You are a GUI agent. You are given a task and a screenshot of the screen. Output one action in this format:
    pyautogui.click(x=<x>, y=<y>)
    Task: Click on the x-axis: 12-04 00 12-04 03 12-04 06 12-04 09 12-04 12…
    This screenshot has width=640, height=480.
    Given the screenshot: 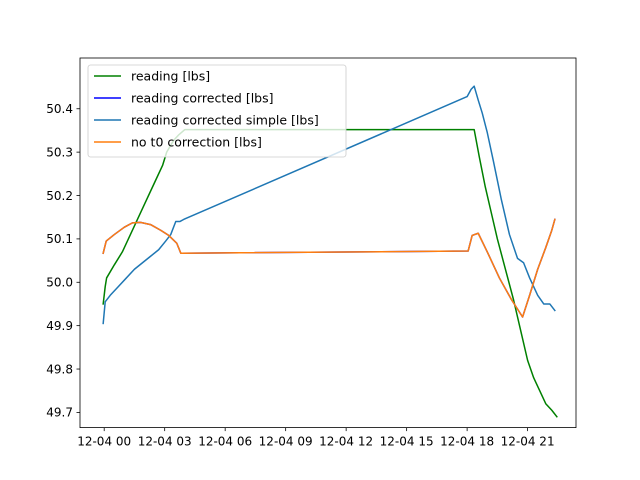 What is the action you would take?
    pyautogui.click(x=316, y=438)
    